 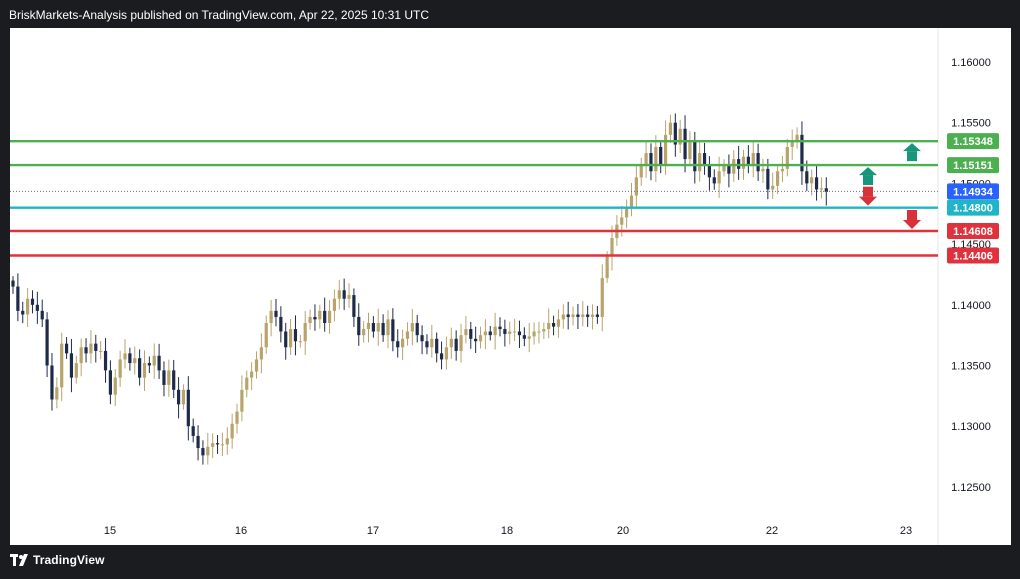 I want to click on svg-text: 1.14800, so click(x=973, y=209).